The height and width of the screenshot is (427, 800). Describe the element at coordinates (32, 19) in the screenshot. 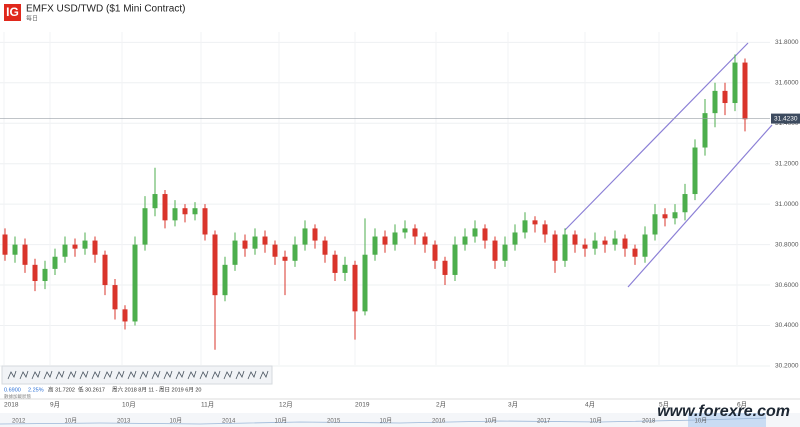

I see `chart-subtitle: 每日` at that location.